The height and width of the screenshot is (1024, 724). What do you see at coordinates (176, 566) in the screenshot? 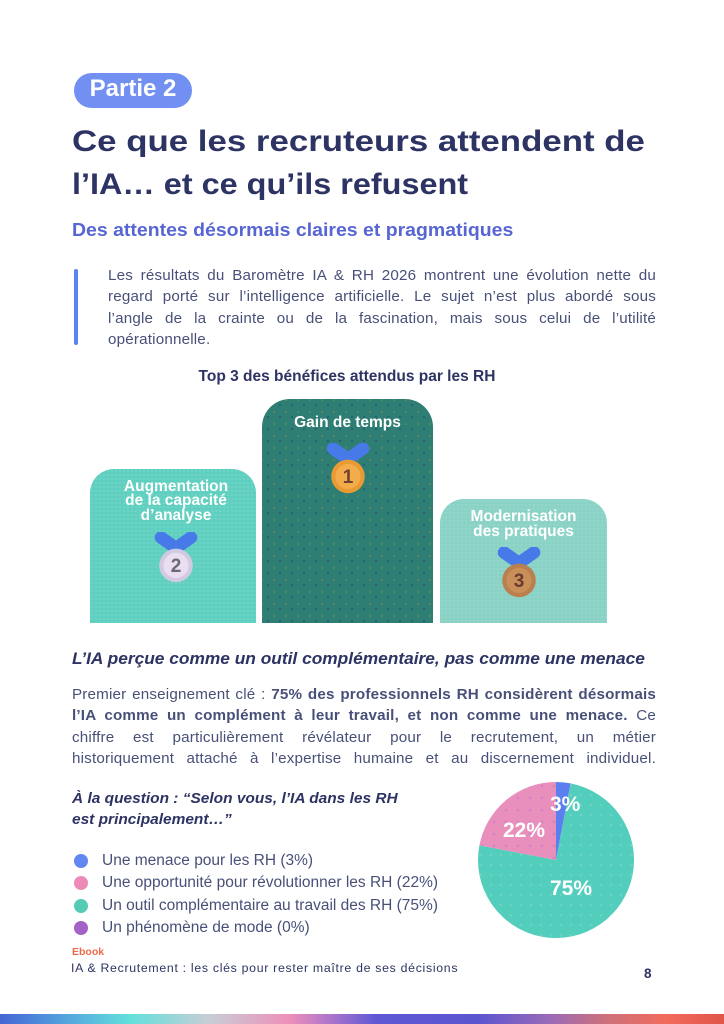
I see `svg-text: 2` at bounding box center [176, 566].